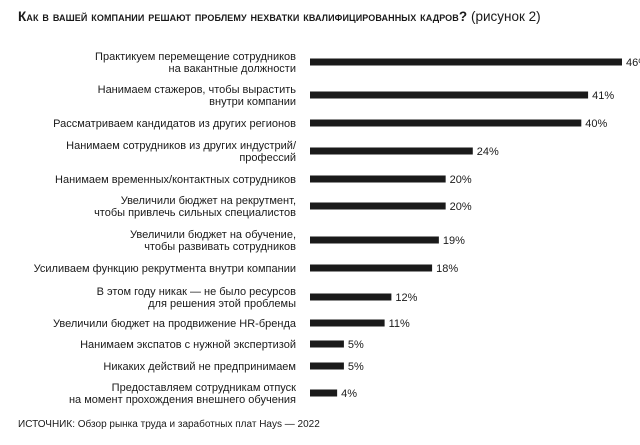 This screenshot has height=445, width=640. I want to click on category-label: Никаких действий не предпринимаем, so click(199, 367).